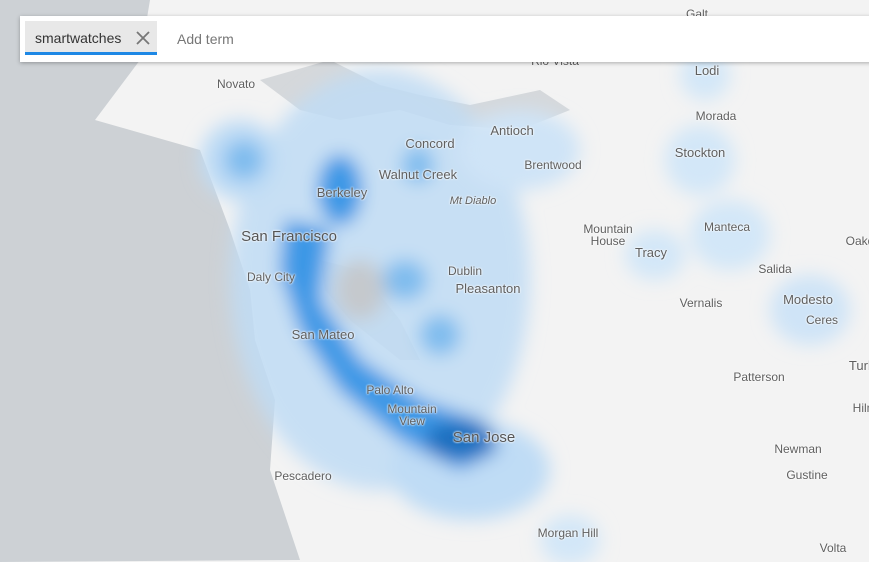 The width and height of the screenshot is (869, 562). I want to click on place-label: Ceres, so click(822, 320).